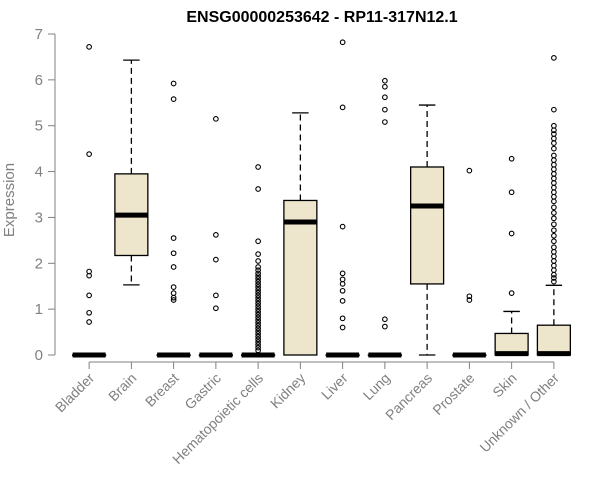 The height and width of the screenshot is (500, 600). I want to click on chart-title: ENSG00000253642 - RP11-317N12.1, so click(321, 17).